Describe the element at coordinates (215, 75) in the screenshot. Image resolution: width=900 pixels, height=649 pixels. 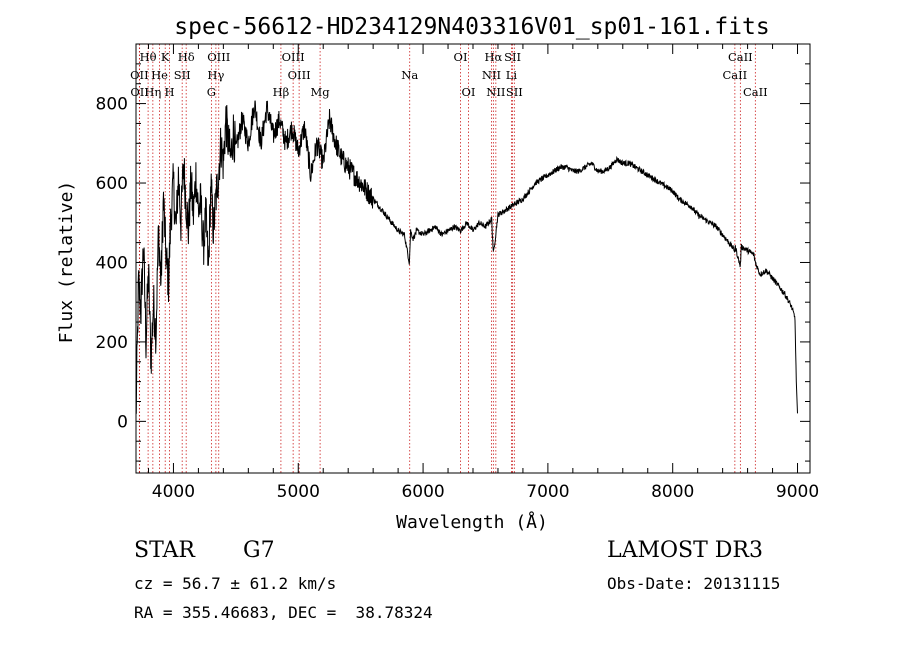
I see `spectral-line-label: Hγ` at that location.